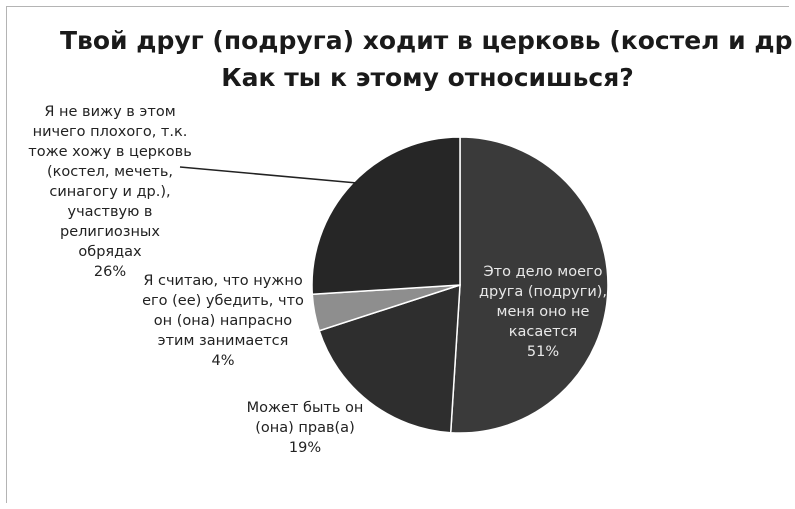  Describe the element at coordinates (110, 232) in the screenshot. I see `slice-label-line: религиозных` at that location.